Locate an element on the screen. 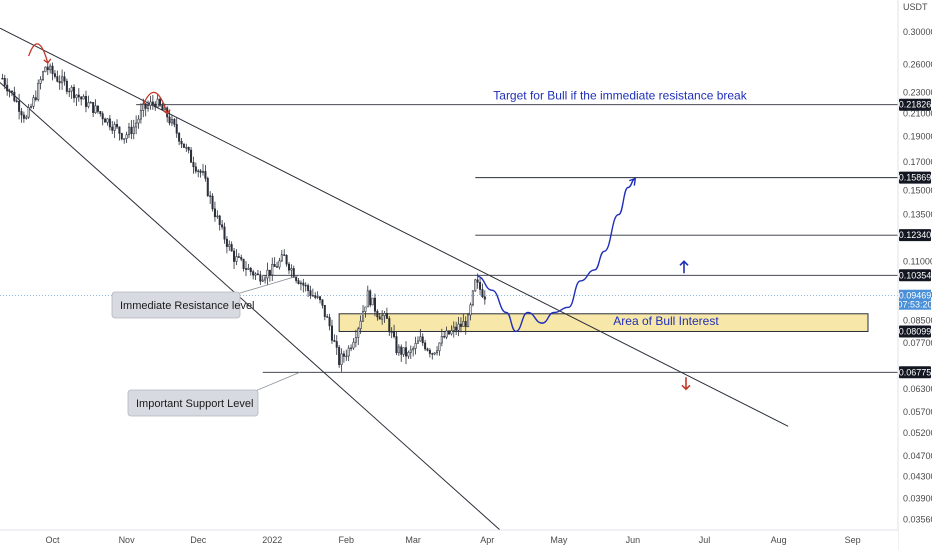 The image size is (932, 550). time-axis is located at coordinates (449, 540).